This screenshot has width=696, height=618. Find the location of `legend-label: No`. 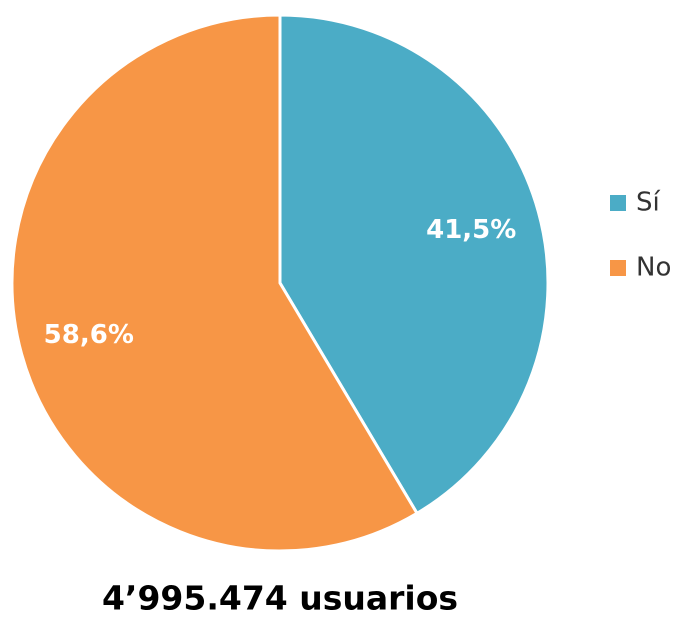

legend-label: No is located at coordinates (653, 268).